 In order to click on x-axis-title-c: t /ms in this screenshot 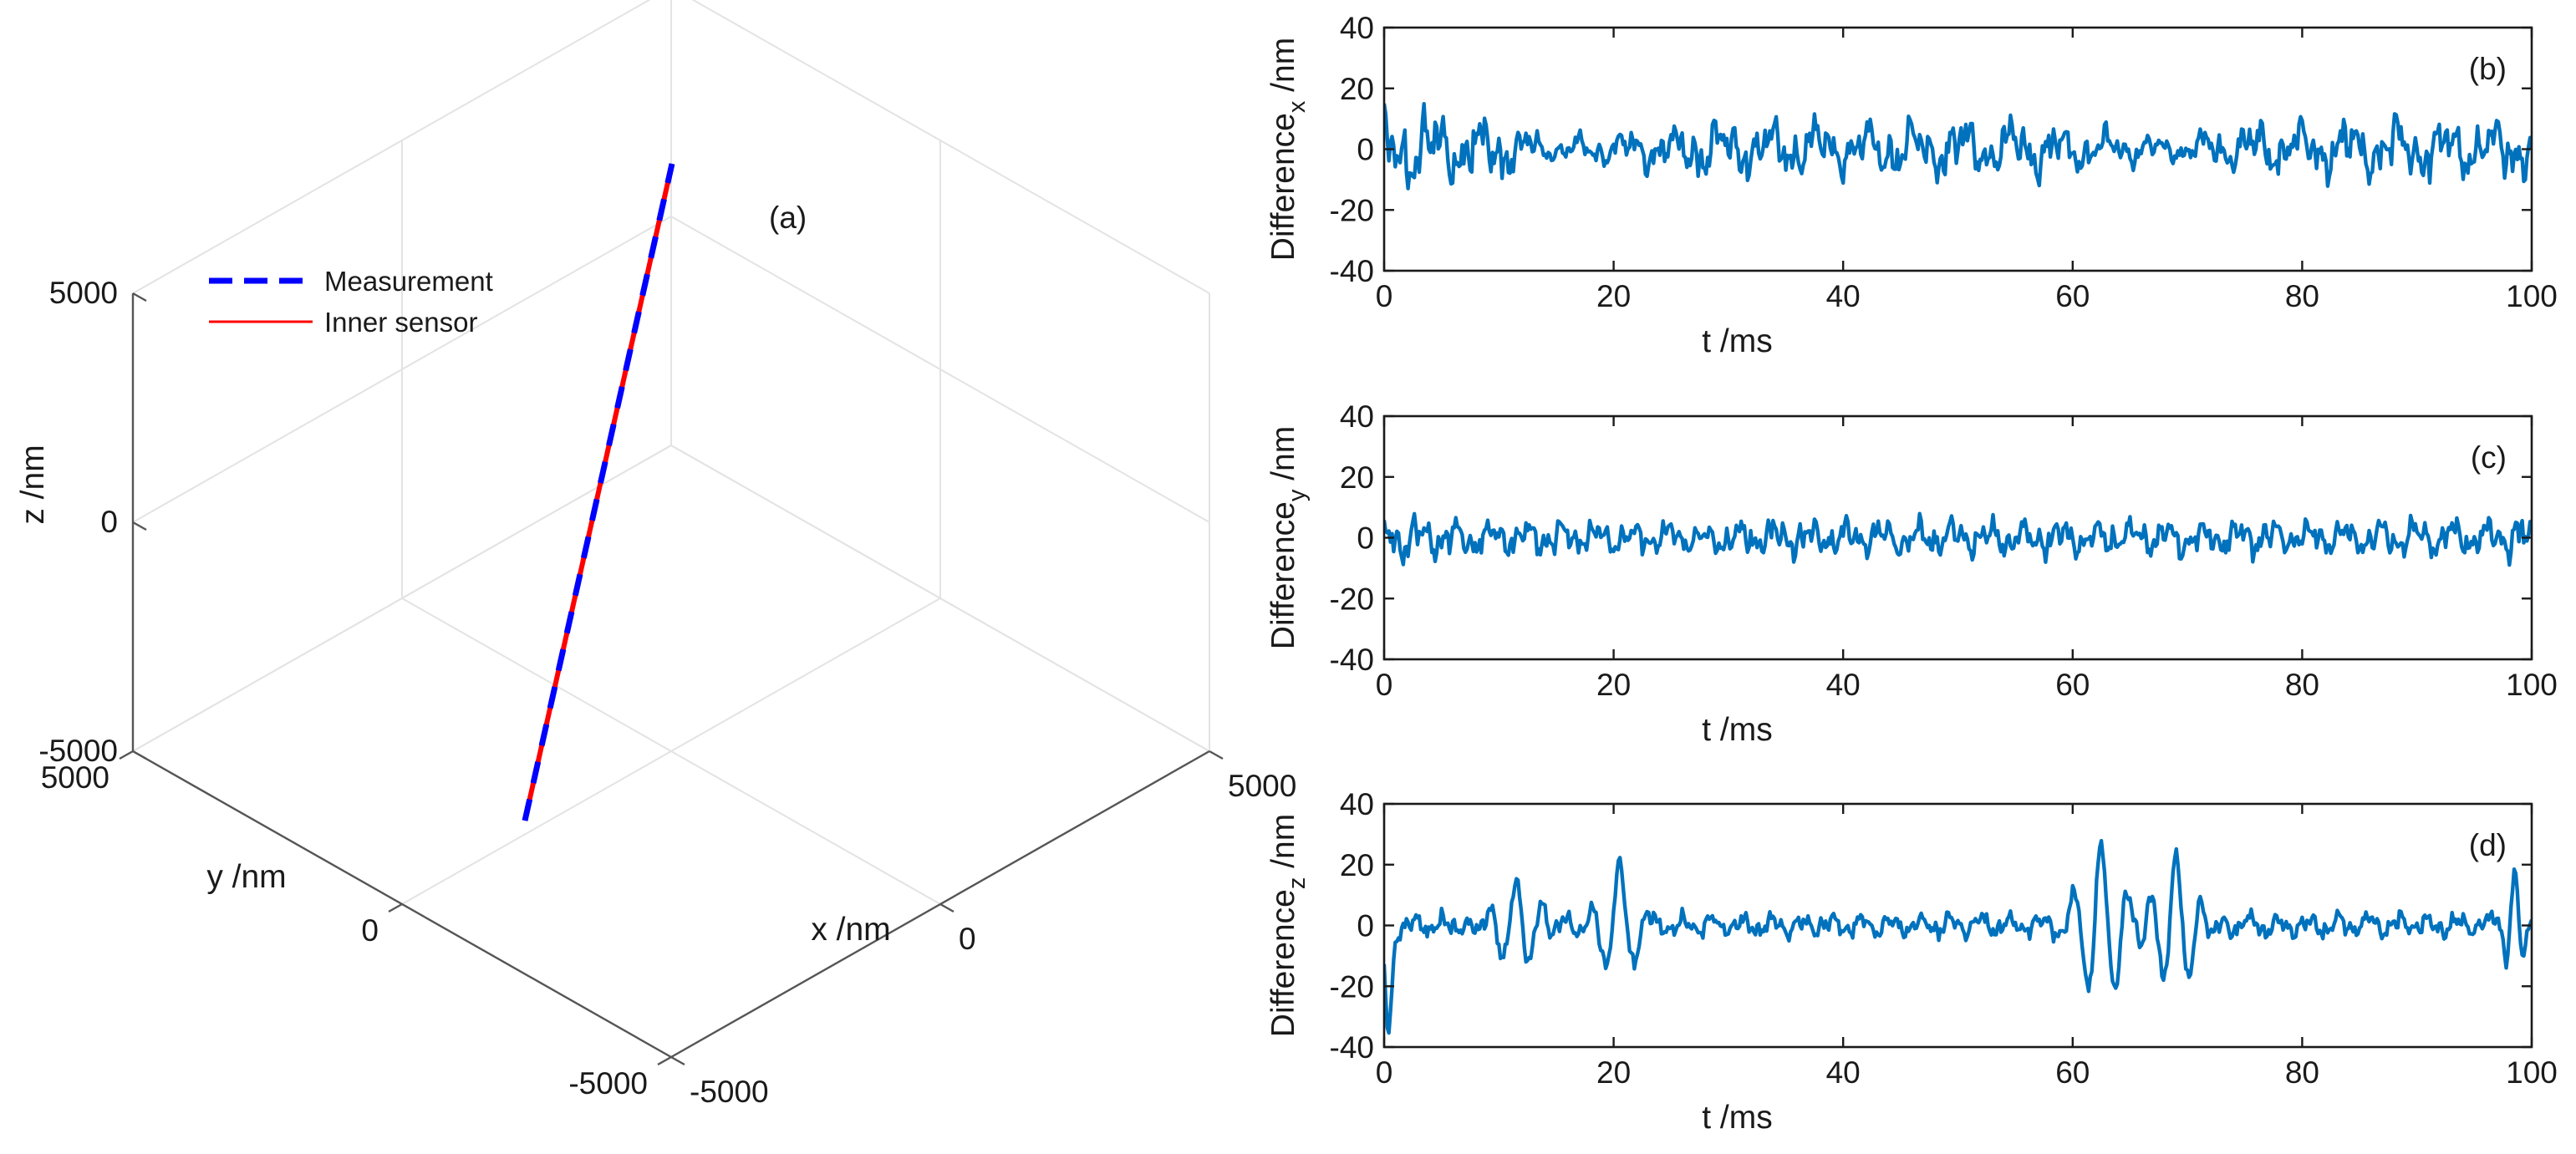, I will do `click(1737, 730)`.